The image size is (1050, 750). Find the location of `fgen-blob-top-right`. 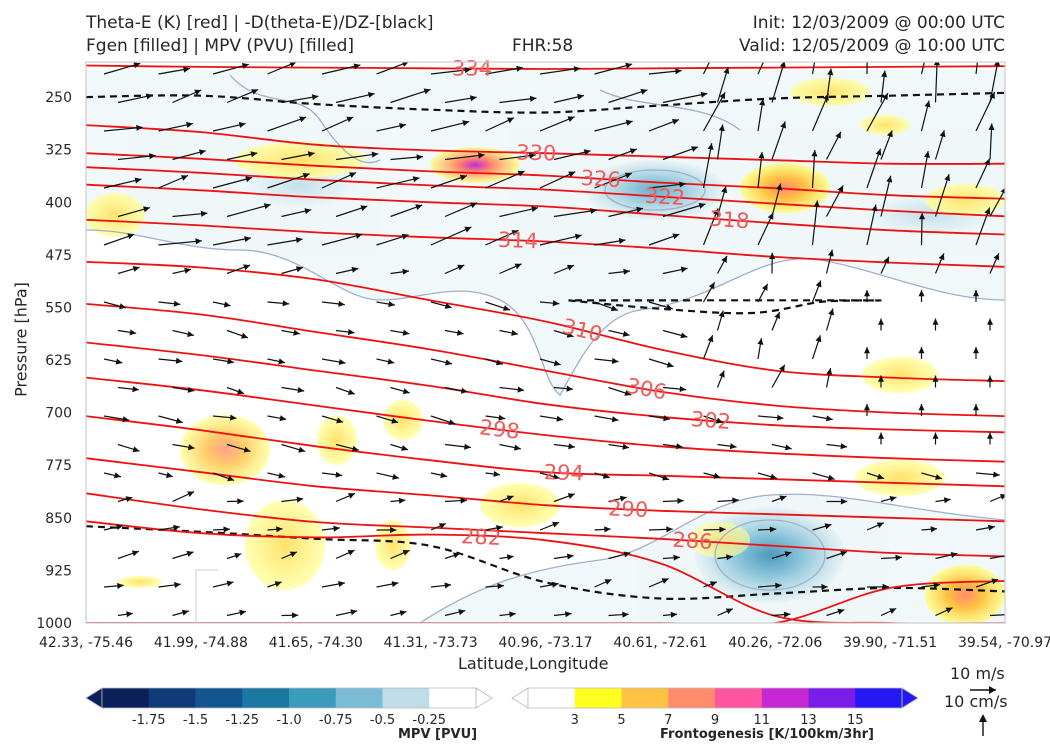

fgen-blob-top-right is located at coordinates (885, 125).